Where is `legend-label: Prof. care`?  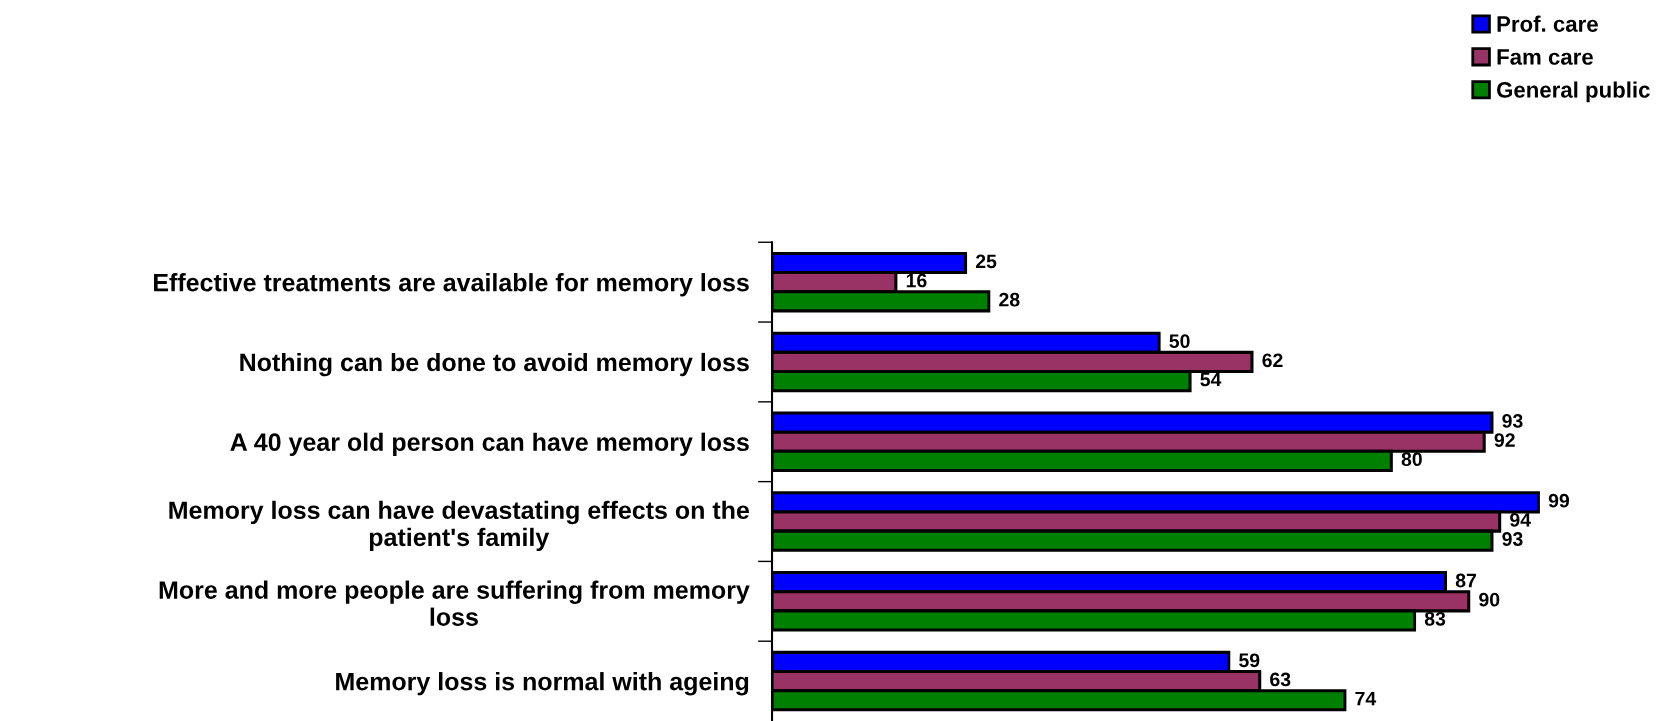 legend-label: Prof. care is located at coordinates (1547, 23).